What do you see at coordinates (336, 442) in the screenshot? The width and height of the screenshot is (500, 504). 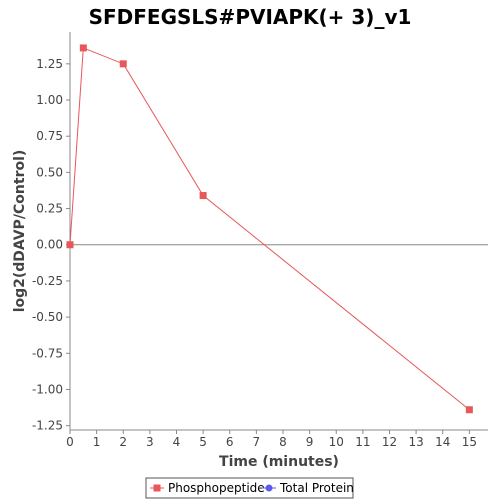 I see `x-tick-label: 10` at bounding box center [336, 442].